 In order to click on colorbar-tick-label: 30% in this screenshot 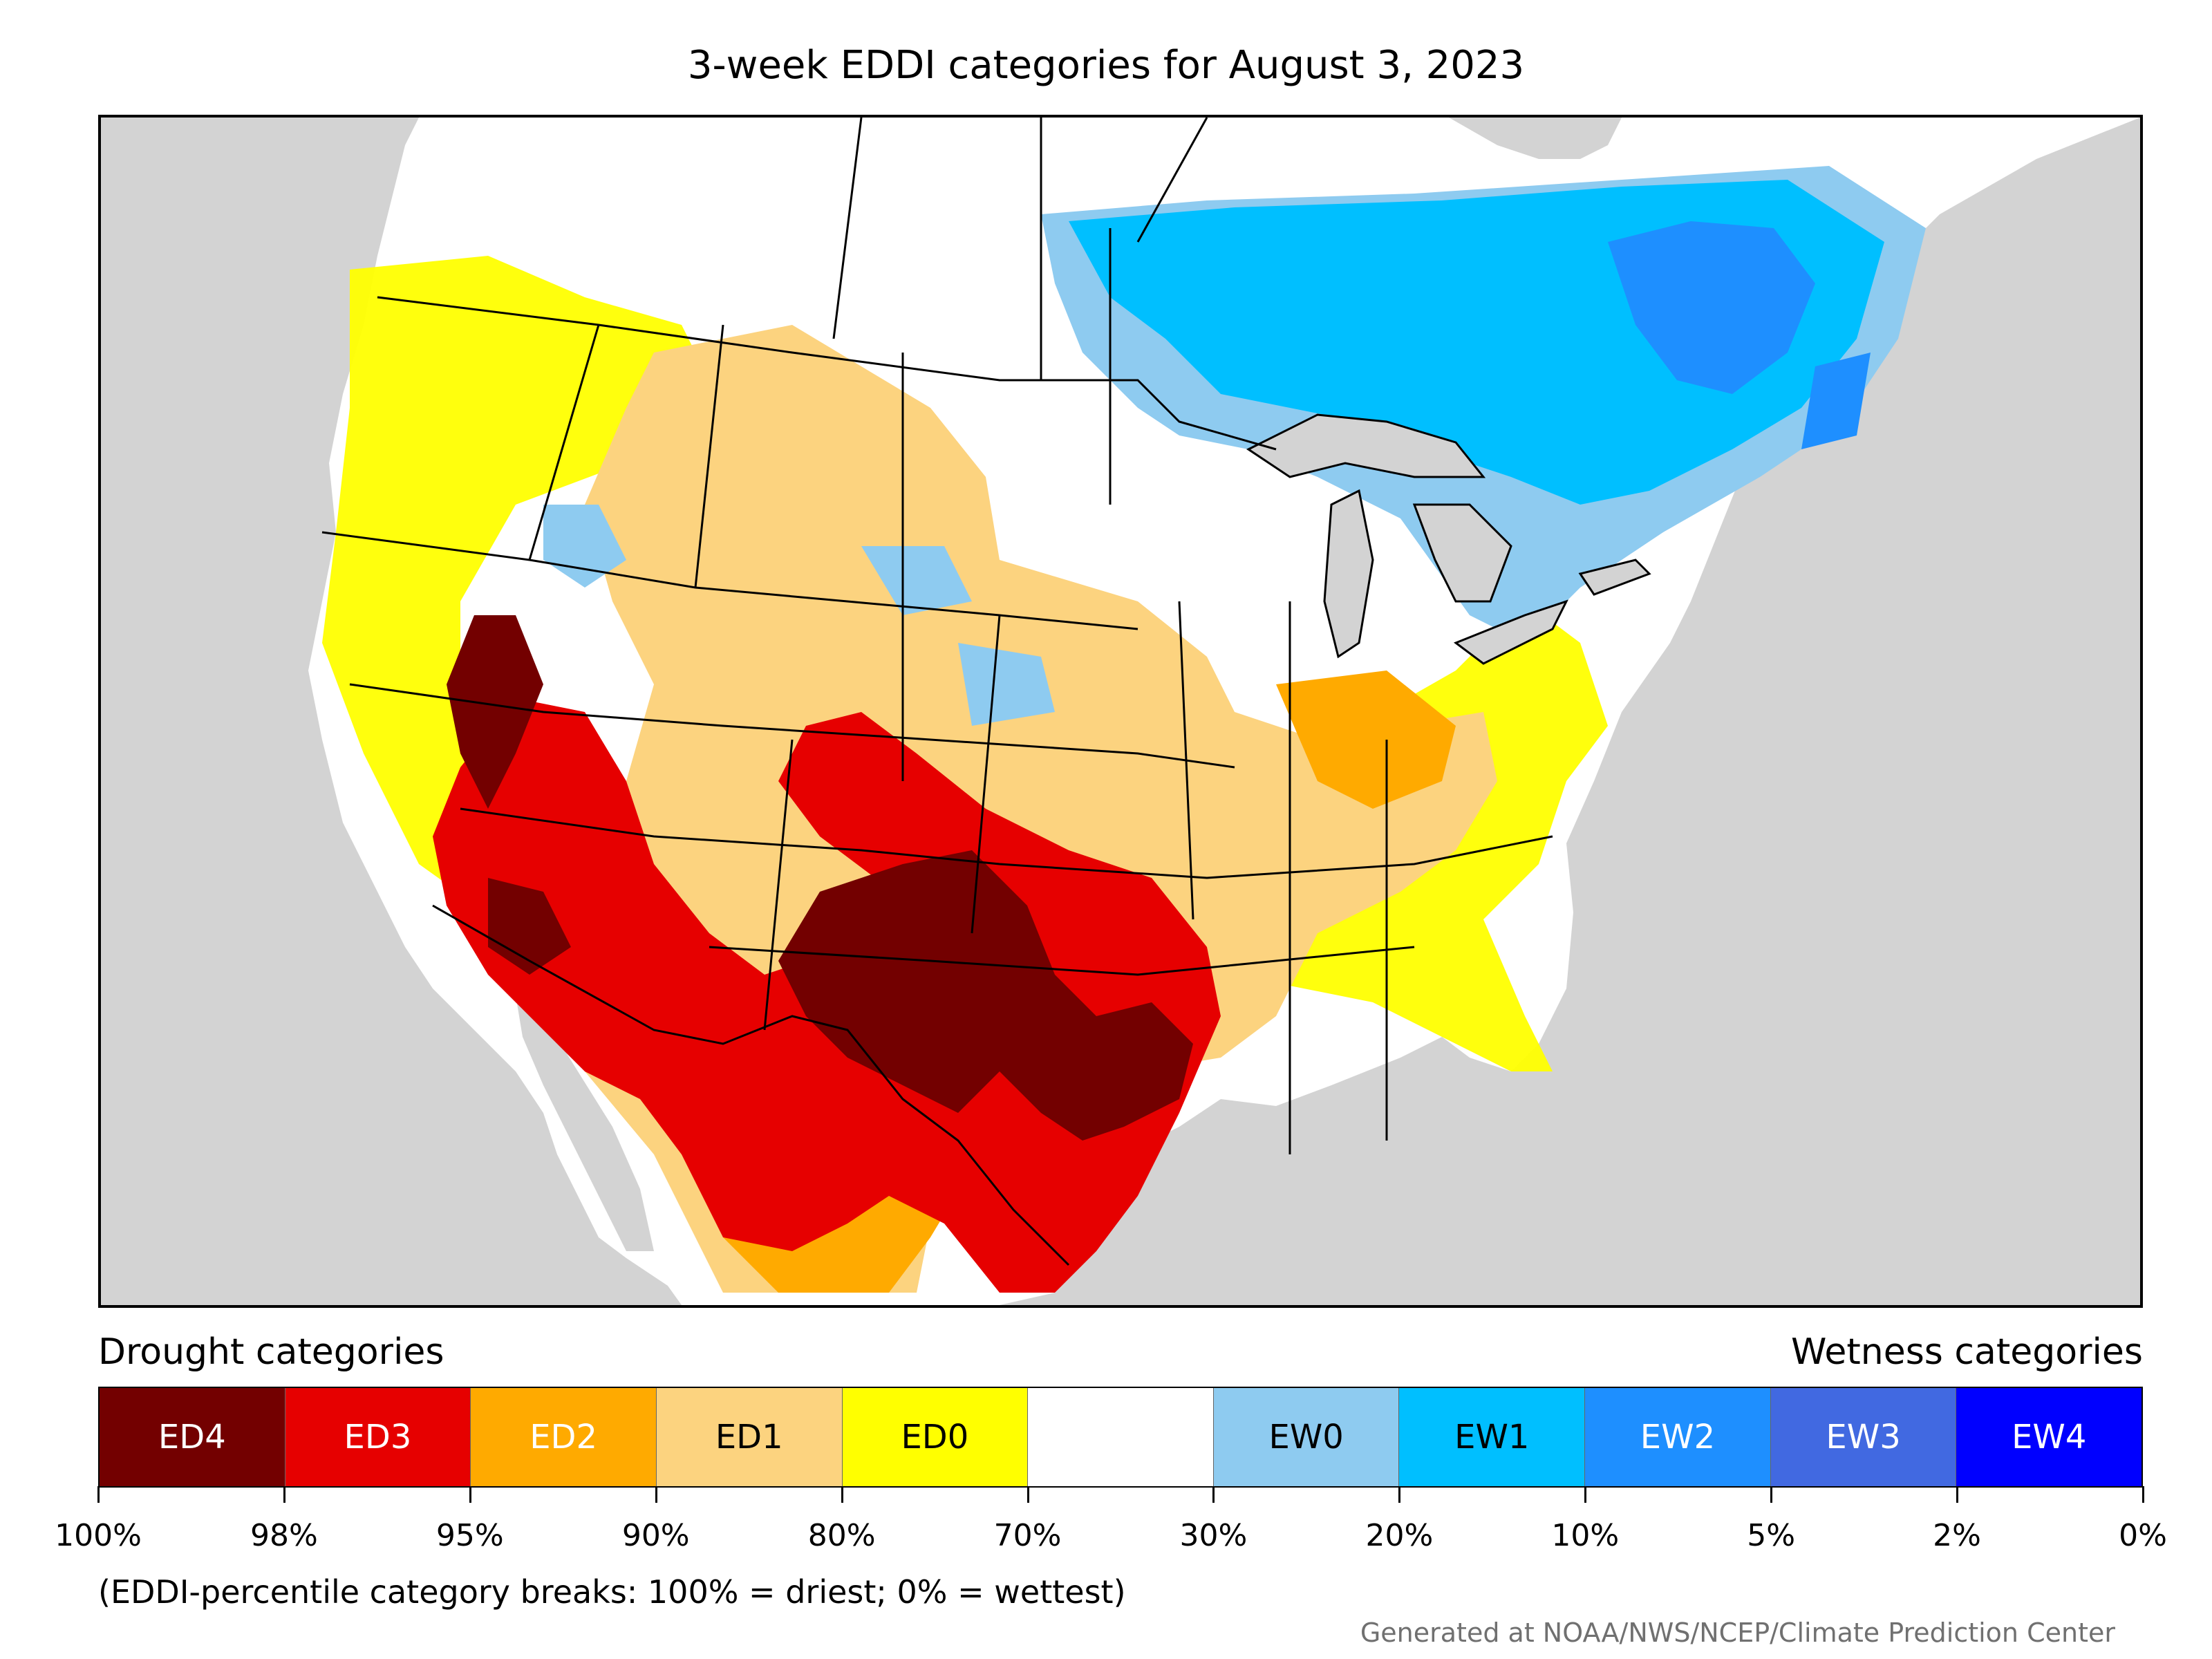, I will do `click(1213, 1535)`.